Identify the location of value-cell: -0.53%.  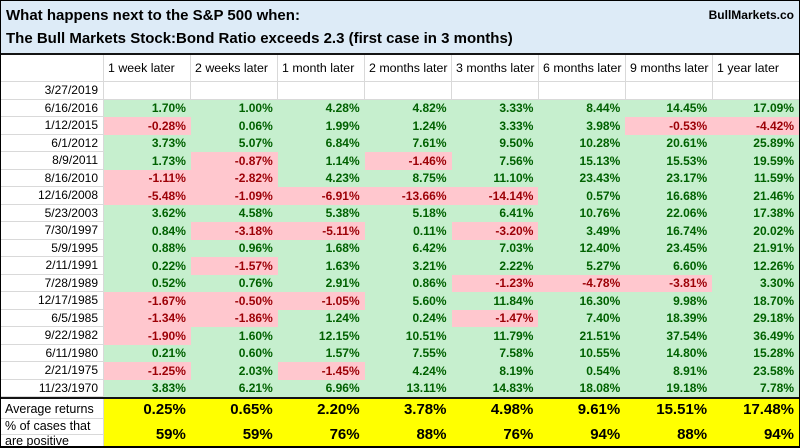
(669, 126).